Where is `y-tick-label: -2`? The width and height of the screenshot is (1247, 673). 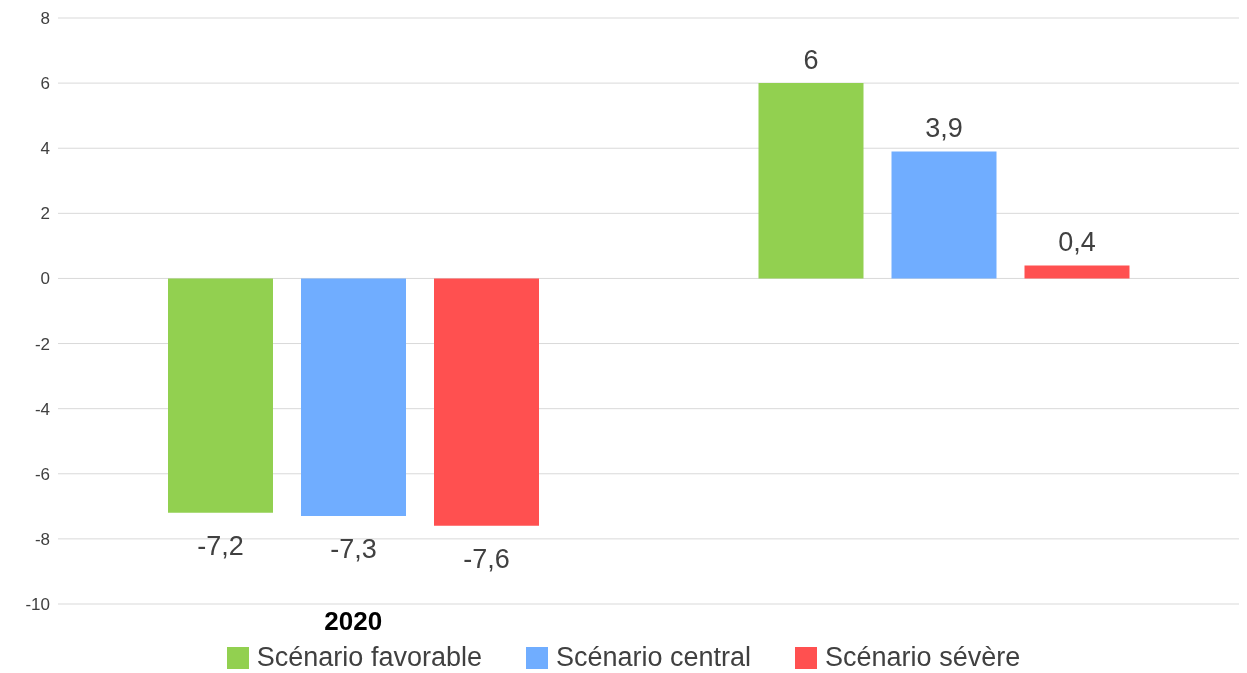
y-tick-label: -2 is located at coordinates (42, 344).